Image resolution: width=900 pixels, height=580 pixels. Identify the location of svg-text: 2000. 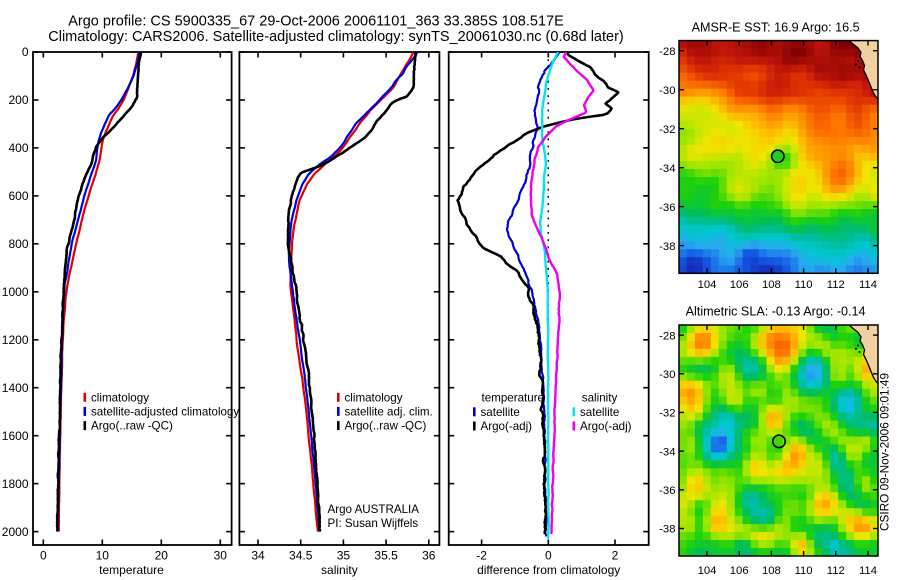
(15, 532).